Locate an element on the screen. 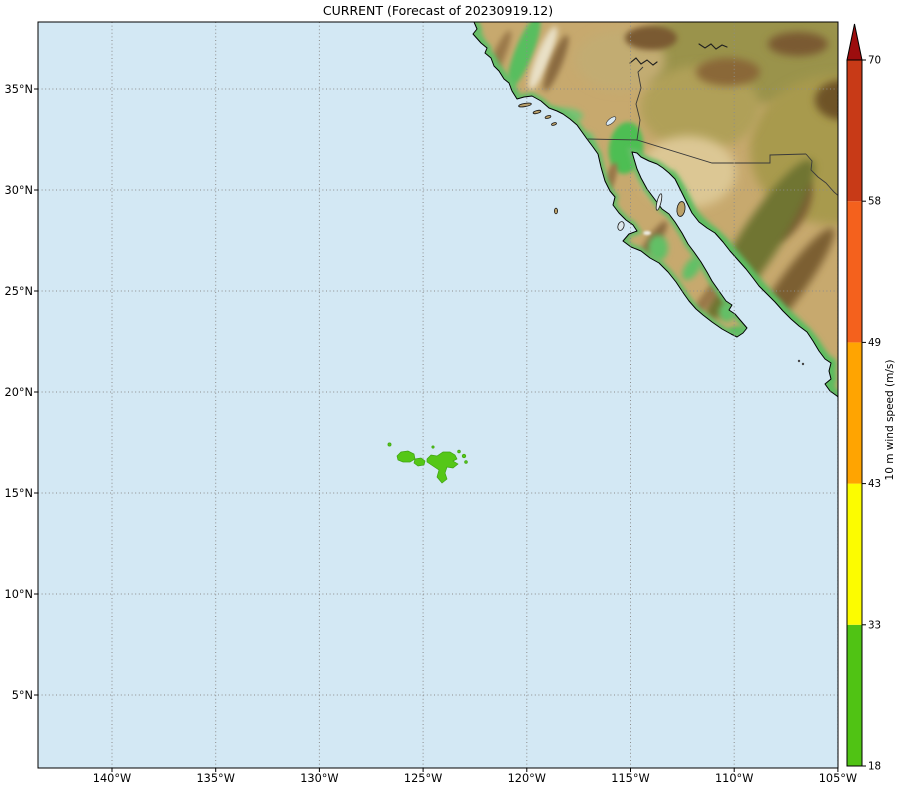  colorbar-tick-label: 43 is located at coordinates (874, 484).